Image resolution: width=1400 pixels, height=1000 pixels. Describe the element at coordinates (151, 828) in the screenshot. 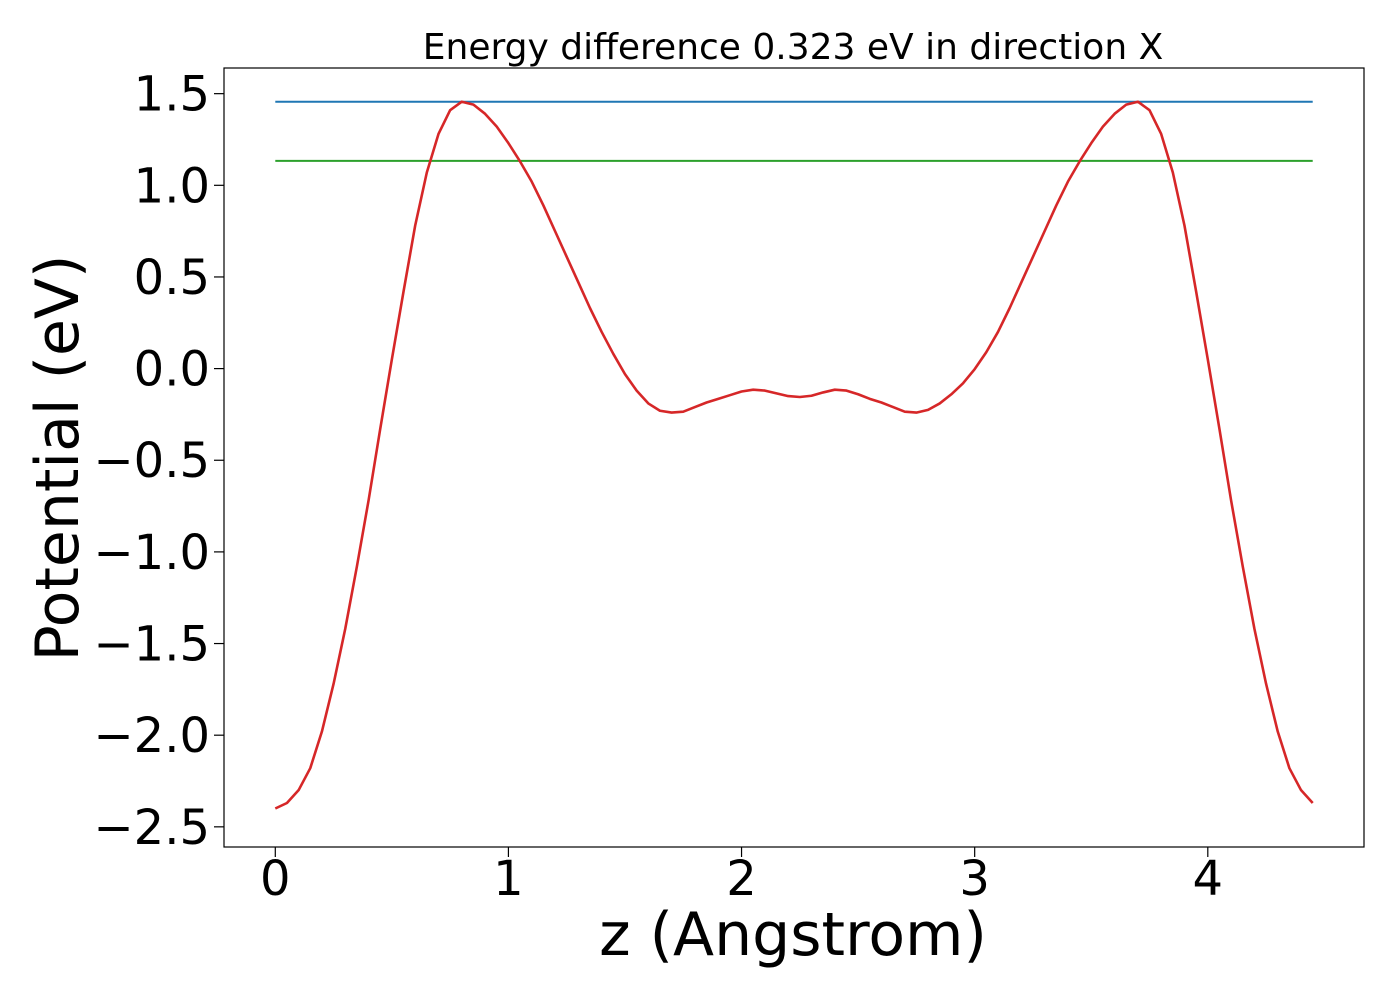

I see `y-tick-label: −2.5` at that location.